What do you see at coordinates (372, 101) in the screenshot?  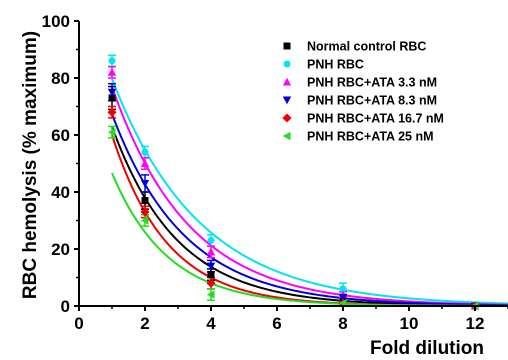 I see `legend-label: PNH RBC+ATA 8.3 nM` at bounding box center [372, 101].